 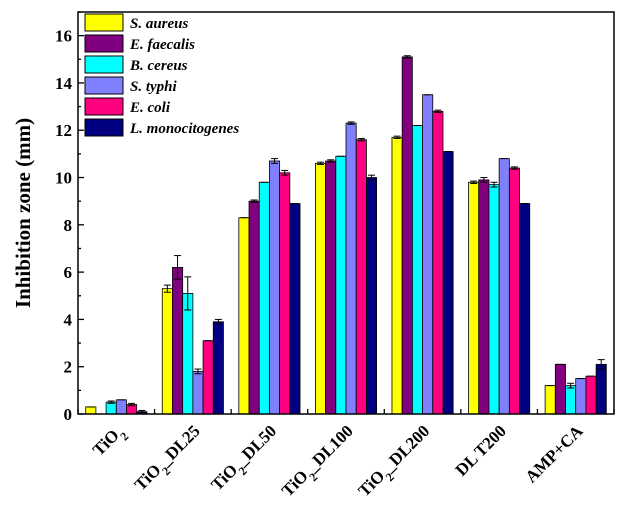 I want to click on y-tick-label: 0, so click(x=68, y=414).